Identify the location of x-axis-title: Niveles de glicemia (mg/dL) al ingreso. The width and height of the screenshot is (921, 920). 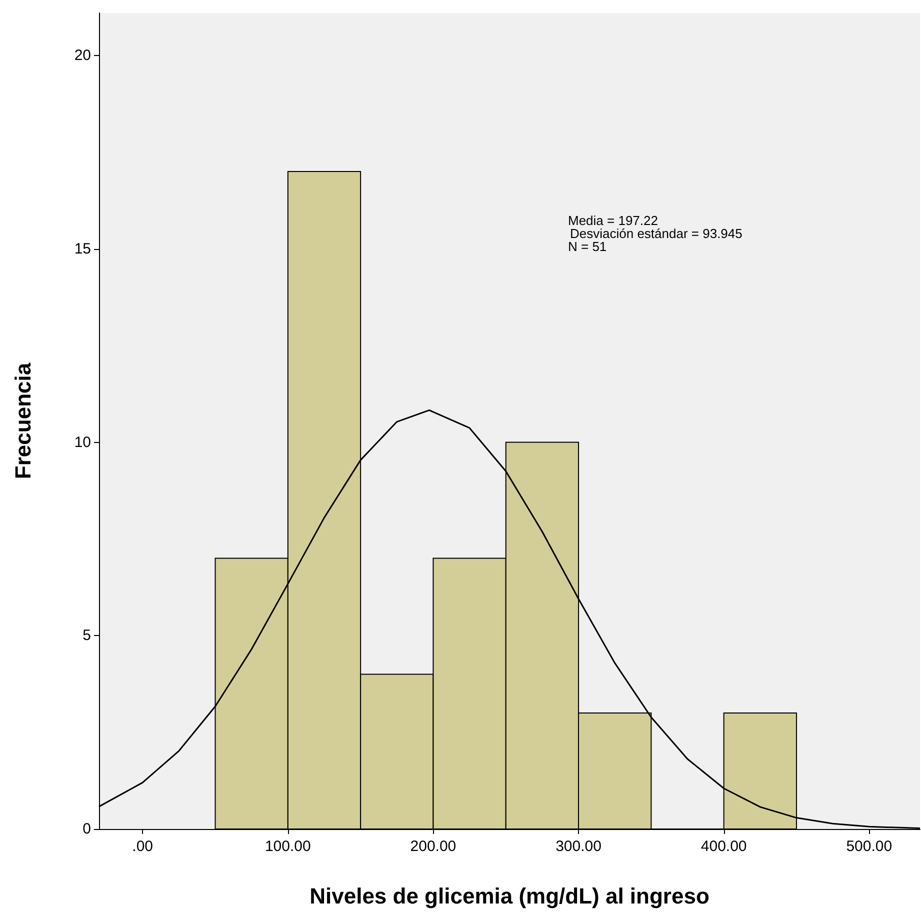
(510, 896).